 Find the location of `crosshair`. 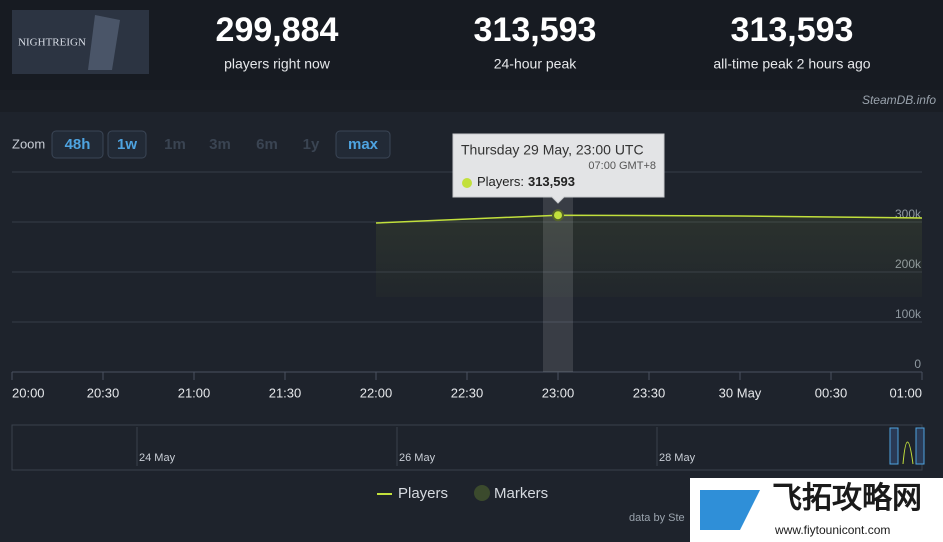

crosshair is located at coordinates (558, 282).